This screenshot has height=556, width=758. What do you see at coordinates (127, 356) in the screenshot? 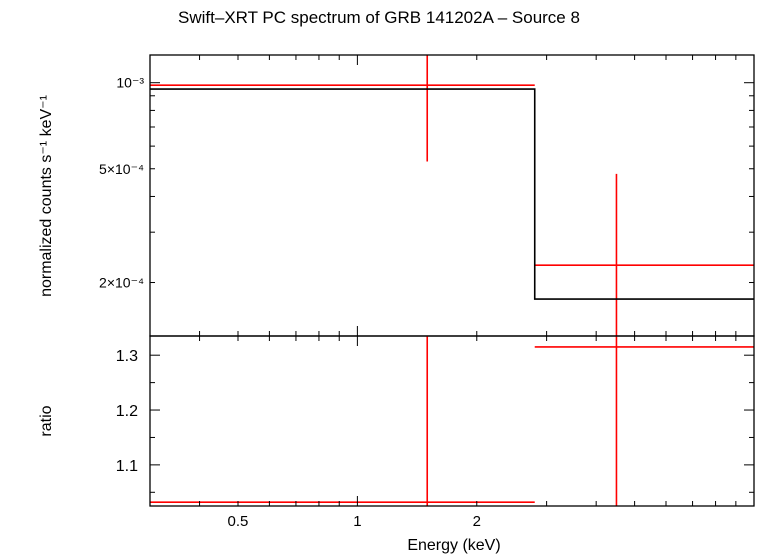
I see `y-tick-label: 1.3` at bounding box center [127, 356].